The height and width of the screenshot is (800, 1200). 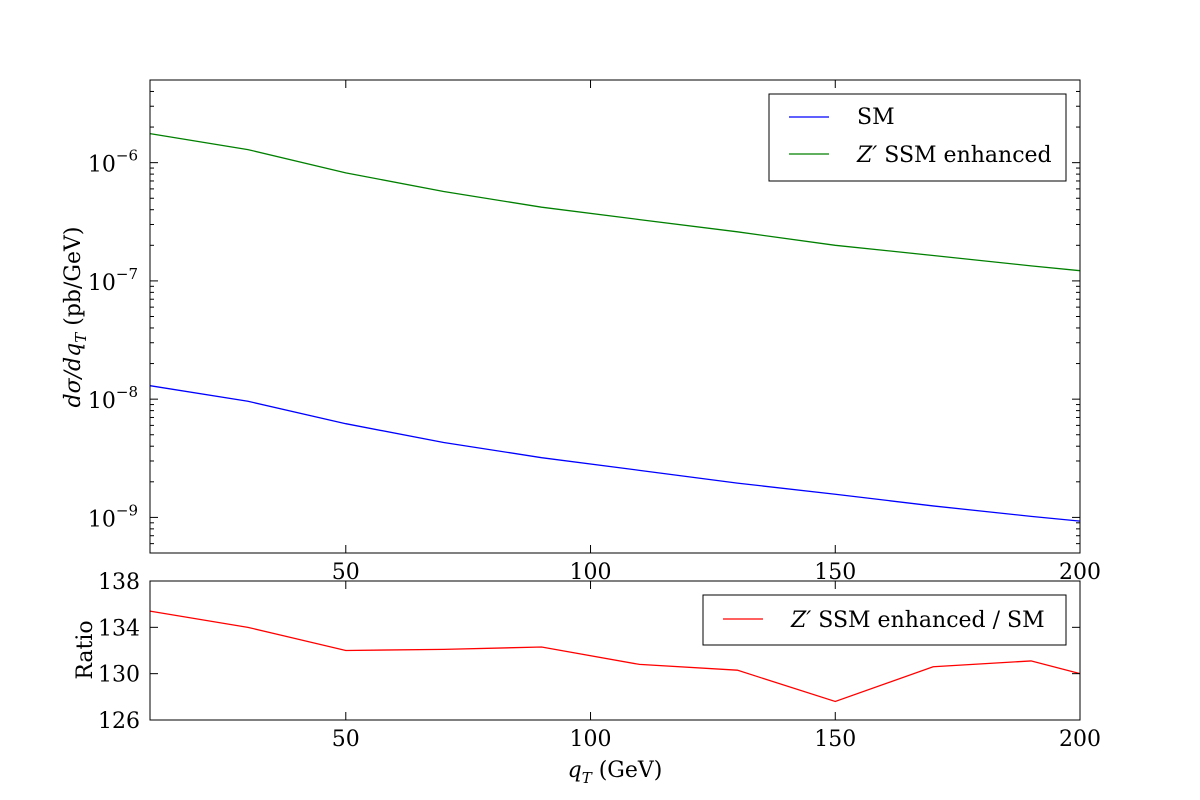 I want to click on bottom-y-tick-label: 138, so click(x=119, y=582).